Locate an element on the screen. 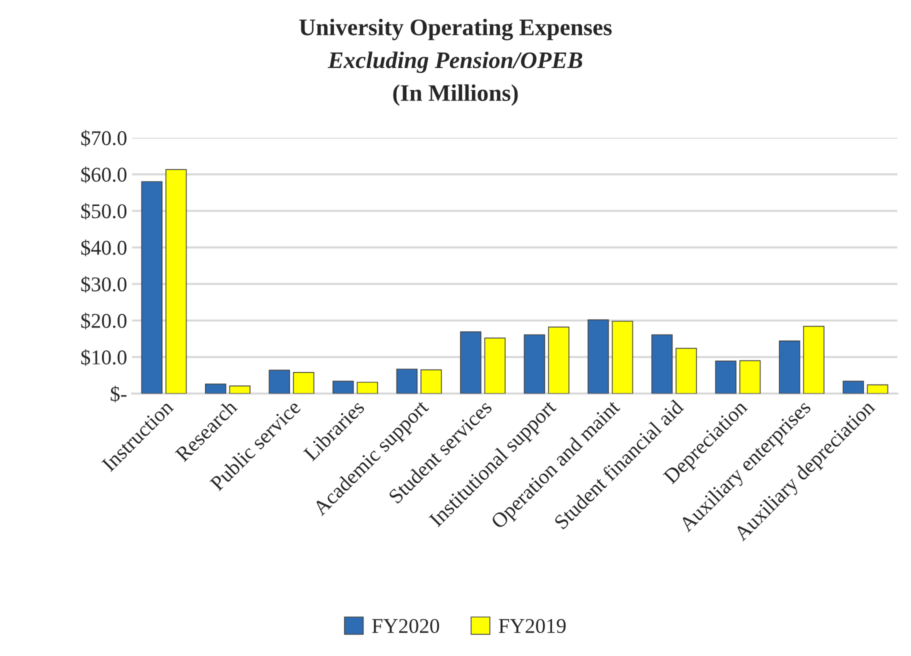  y-tick-label: $40.0 is located at coordinates (103, 248).